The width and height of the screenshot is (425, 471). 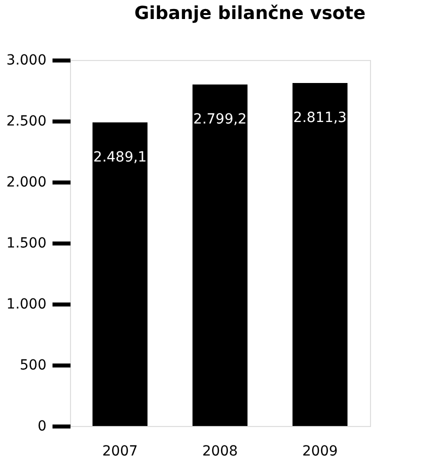 What do you see at coordinates (320, 118) in the screenshot?
I see `data-label: 2.811,3` at bounding box center [320, 118].